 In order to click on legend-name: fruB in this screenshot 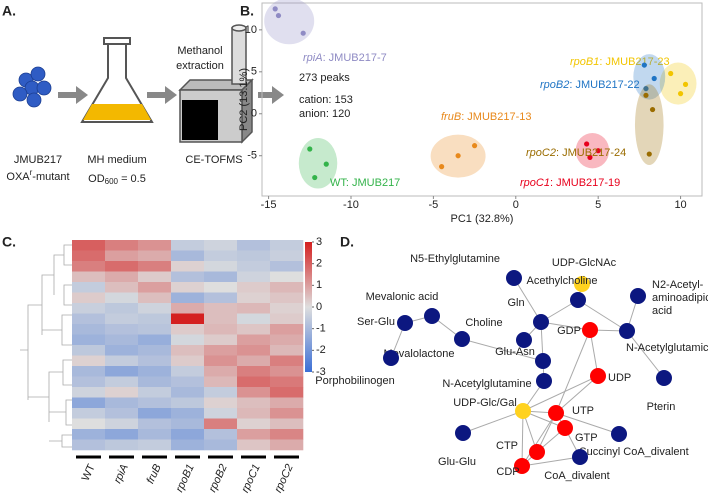, I will do `click(451, 117)`.